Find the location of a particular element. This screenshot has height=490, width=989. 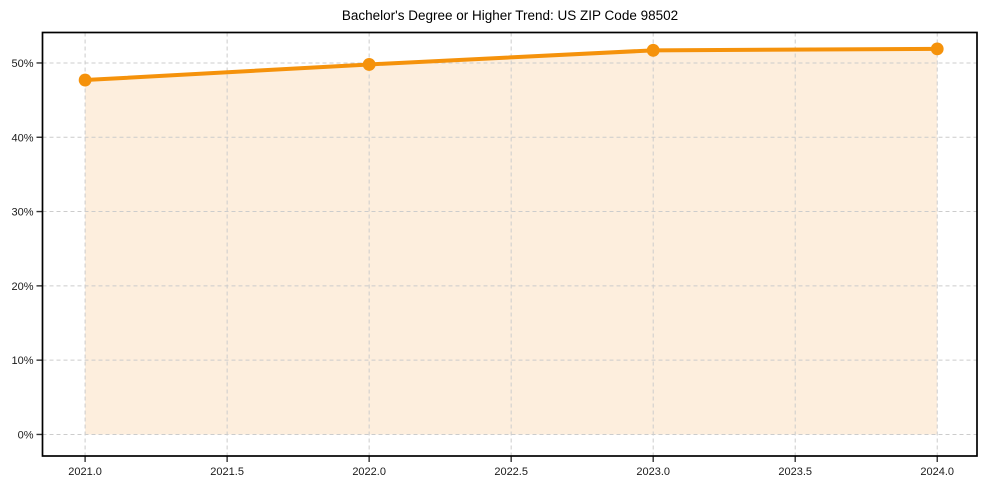

x-tick-label: 2021.0 is located at coordinates (85, 472).